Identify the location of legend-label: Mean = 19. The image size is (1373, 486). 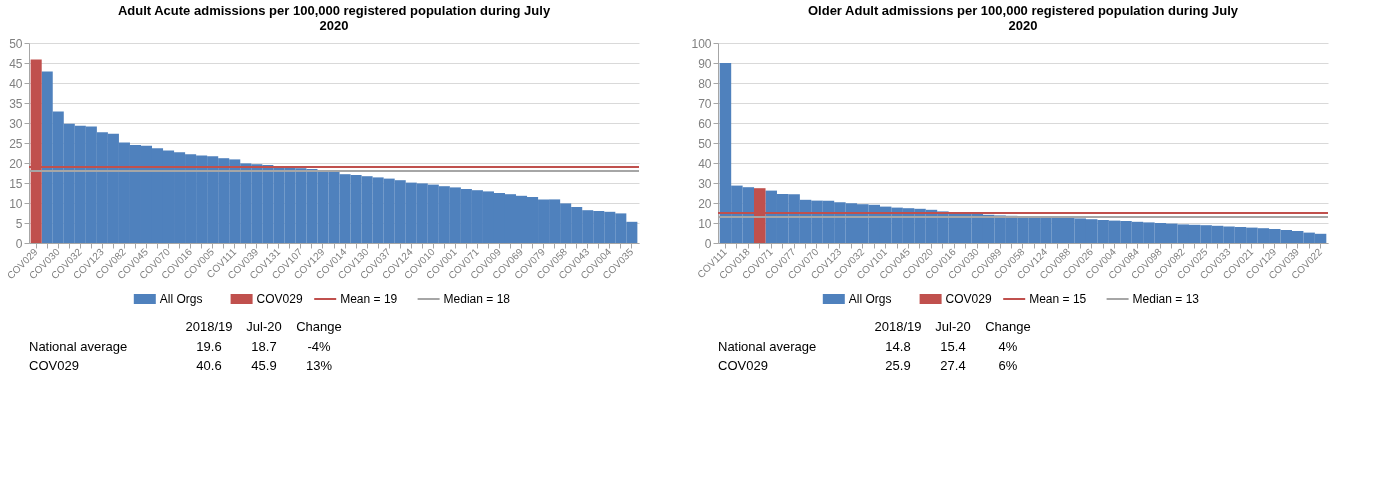
(369, 299).